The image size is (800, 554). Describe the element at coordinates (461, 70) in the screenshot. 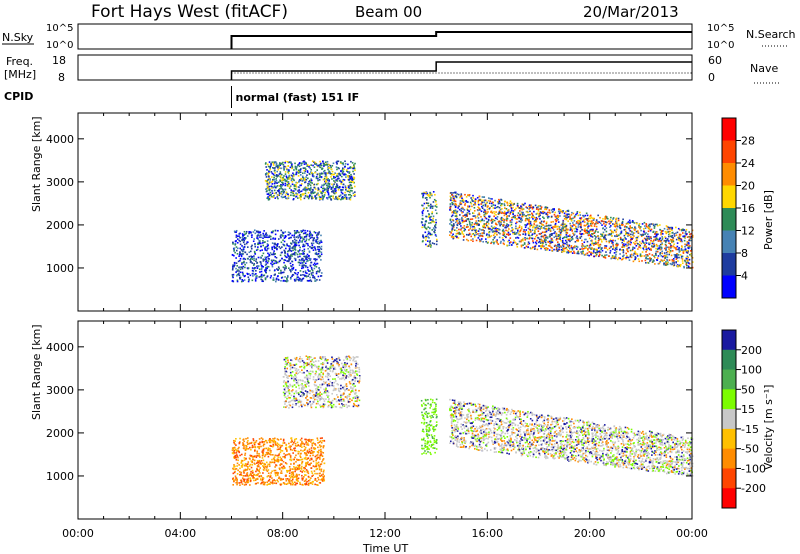

I see `freq-trace` at that location.